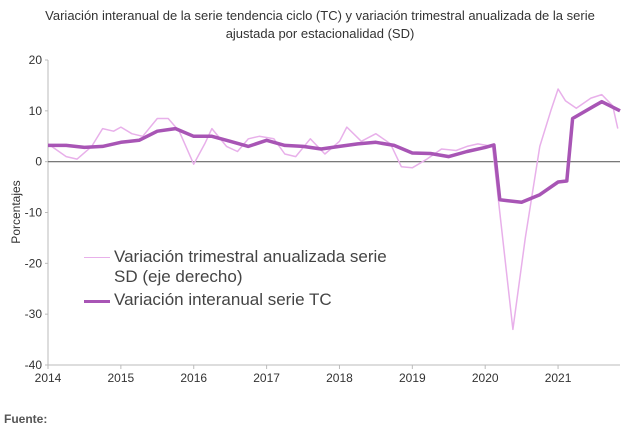  I want to click on y-axis-label: Porcentajes, so click(16, 211).